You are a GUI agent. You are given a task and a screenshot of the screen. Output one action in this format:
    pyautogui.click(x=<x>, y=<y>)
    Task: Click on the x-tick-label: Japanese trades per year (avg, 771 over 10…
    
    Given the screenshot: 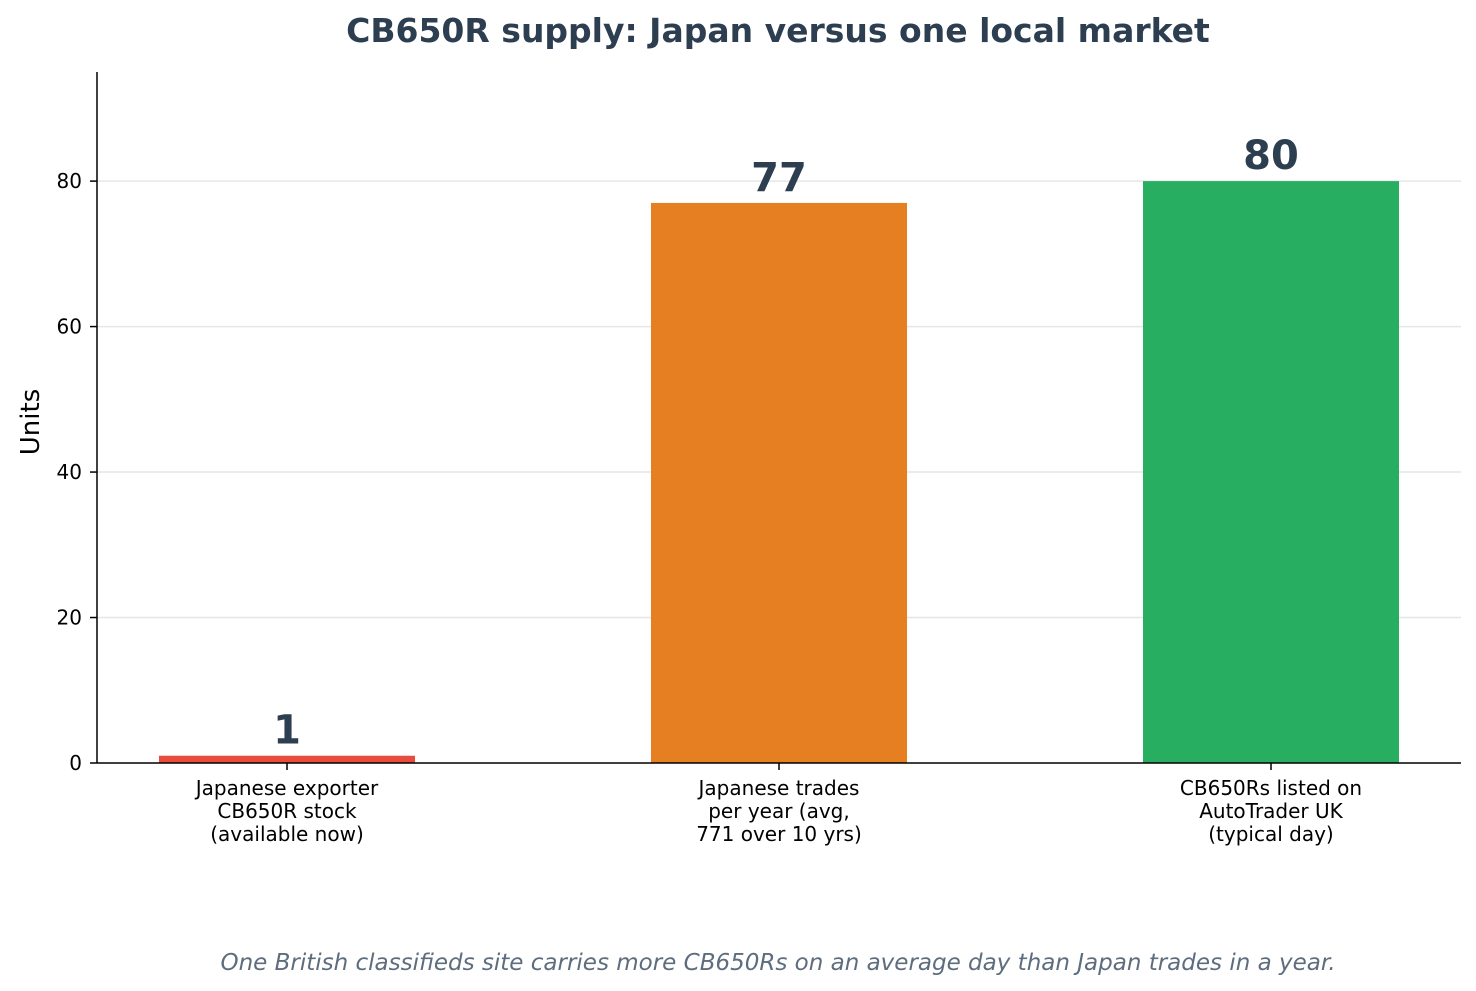 What is the action you would take?
    pyautogui.click(x=779, y=811)
    